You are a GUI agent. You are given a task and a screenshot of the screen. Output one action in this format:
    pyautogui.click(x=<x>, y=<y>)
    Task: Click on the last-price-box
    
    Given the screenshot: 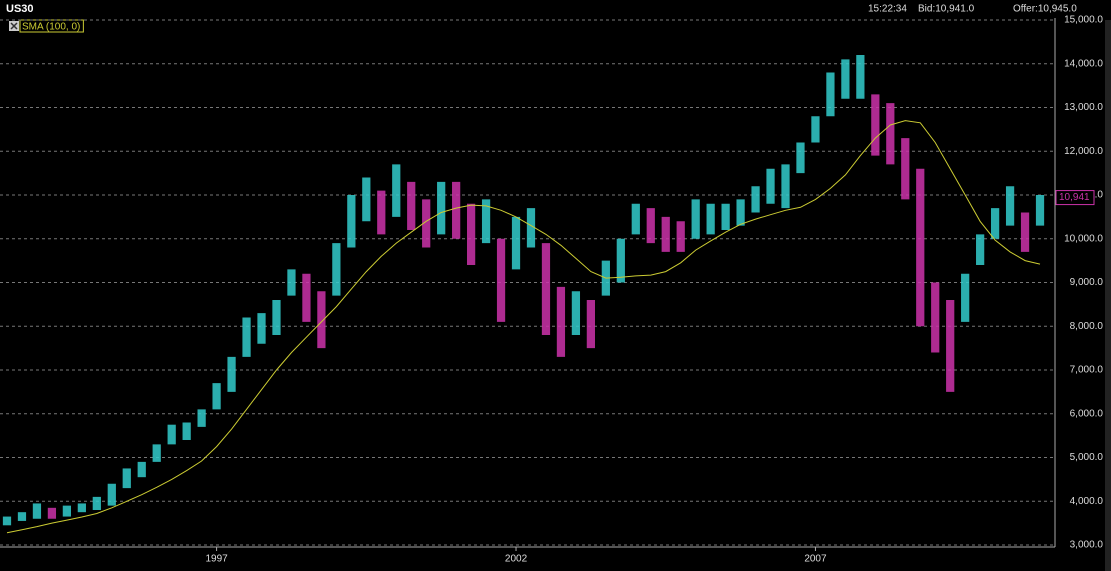 What is the action you would take?
    pyautogui.click(x=1075, y=198)
    